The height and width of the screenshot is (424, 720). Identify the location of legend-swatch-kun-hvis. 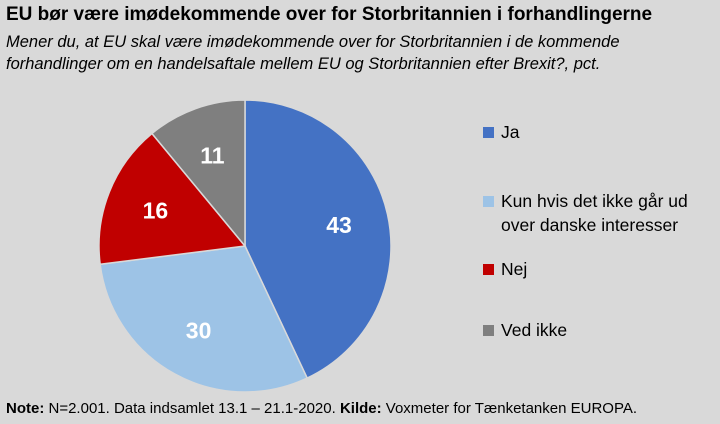
(488, 201).